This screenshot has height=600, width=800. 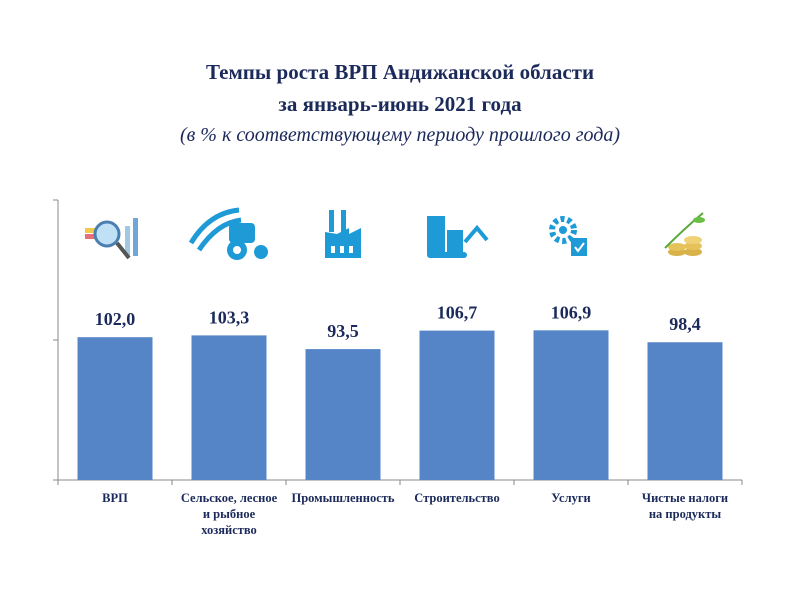 I want to click on x-tick-label: Чистые налоги, so click(x=685, y=498).